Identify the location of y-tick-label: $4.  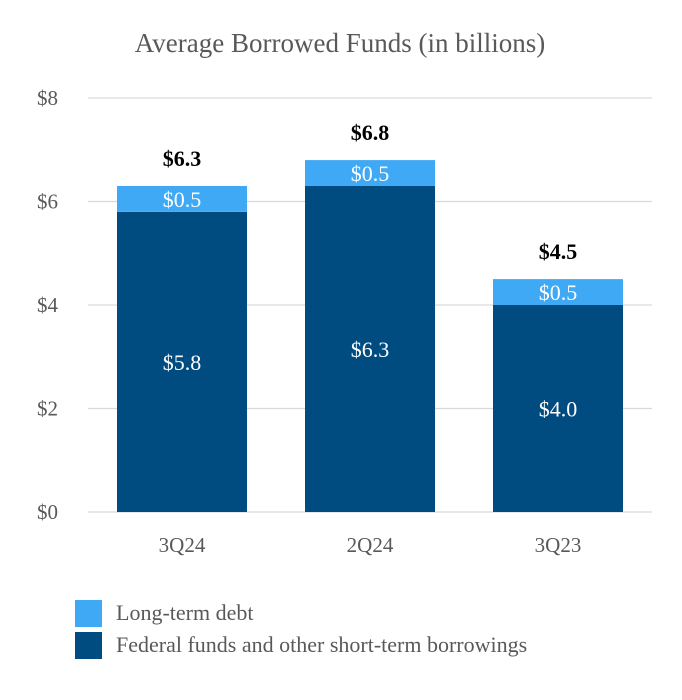
(48, 305).